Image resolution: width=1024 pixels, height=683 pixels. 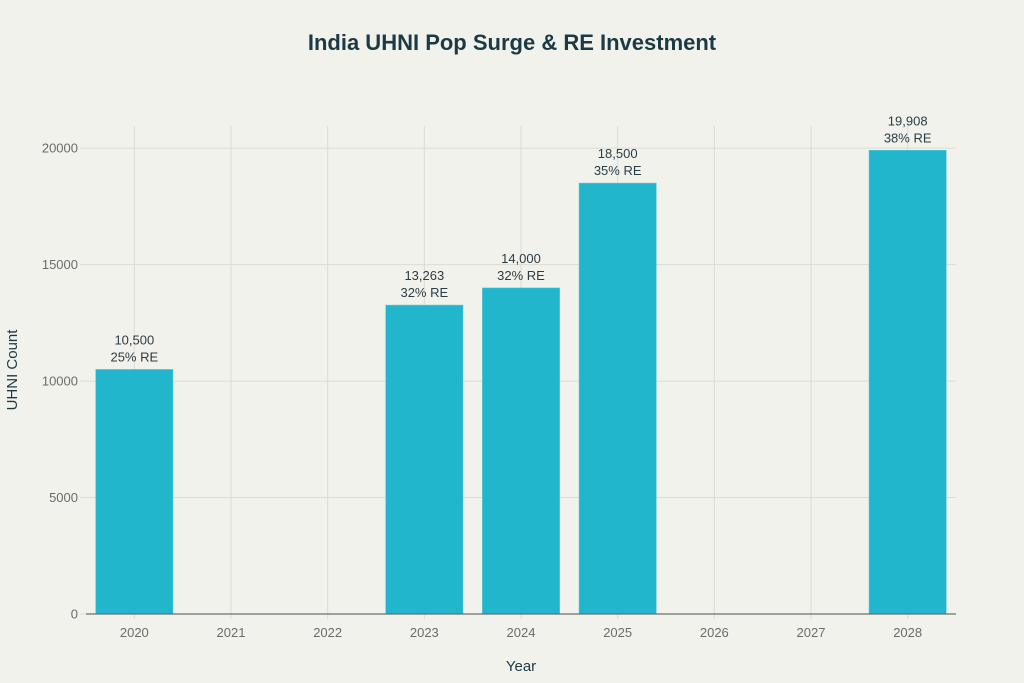 What do you see at coordinates (811, 632) in the screenshot?
I see `x-tick-label: 2027` at bounding box center [811, 632].